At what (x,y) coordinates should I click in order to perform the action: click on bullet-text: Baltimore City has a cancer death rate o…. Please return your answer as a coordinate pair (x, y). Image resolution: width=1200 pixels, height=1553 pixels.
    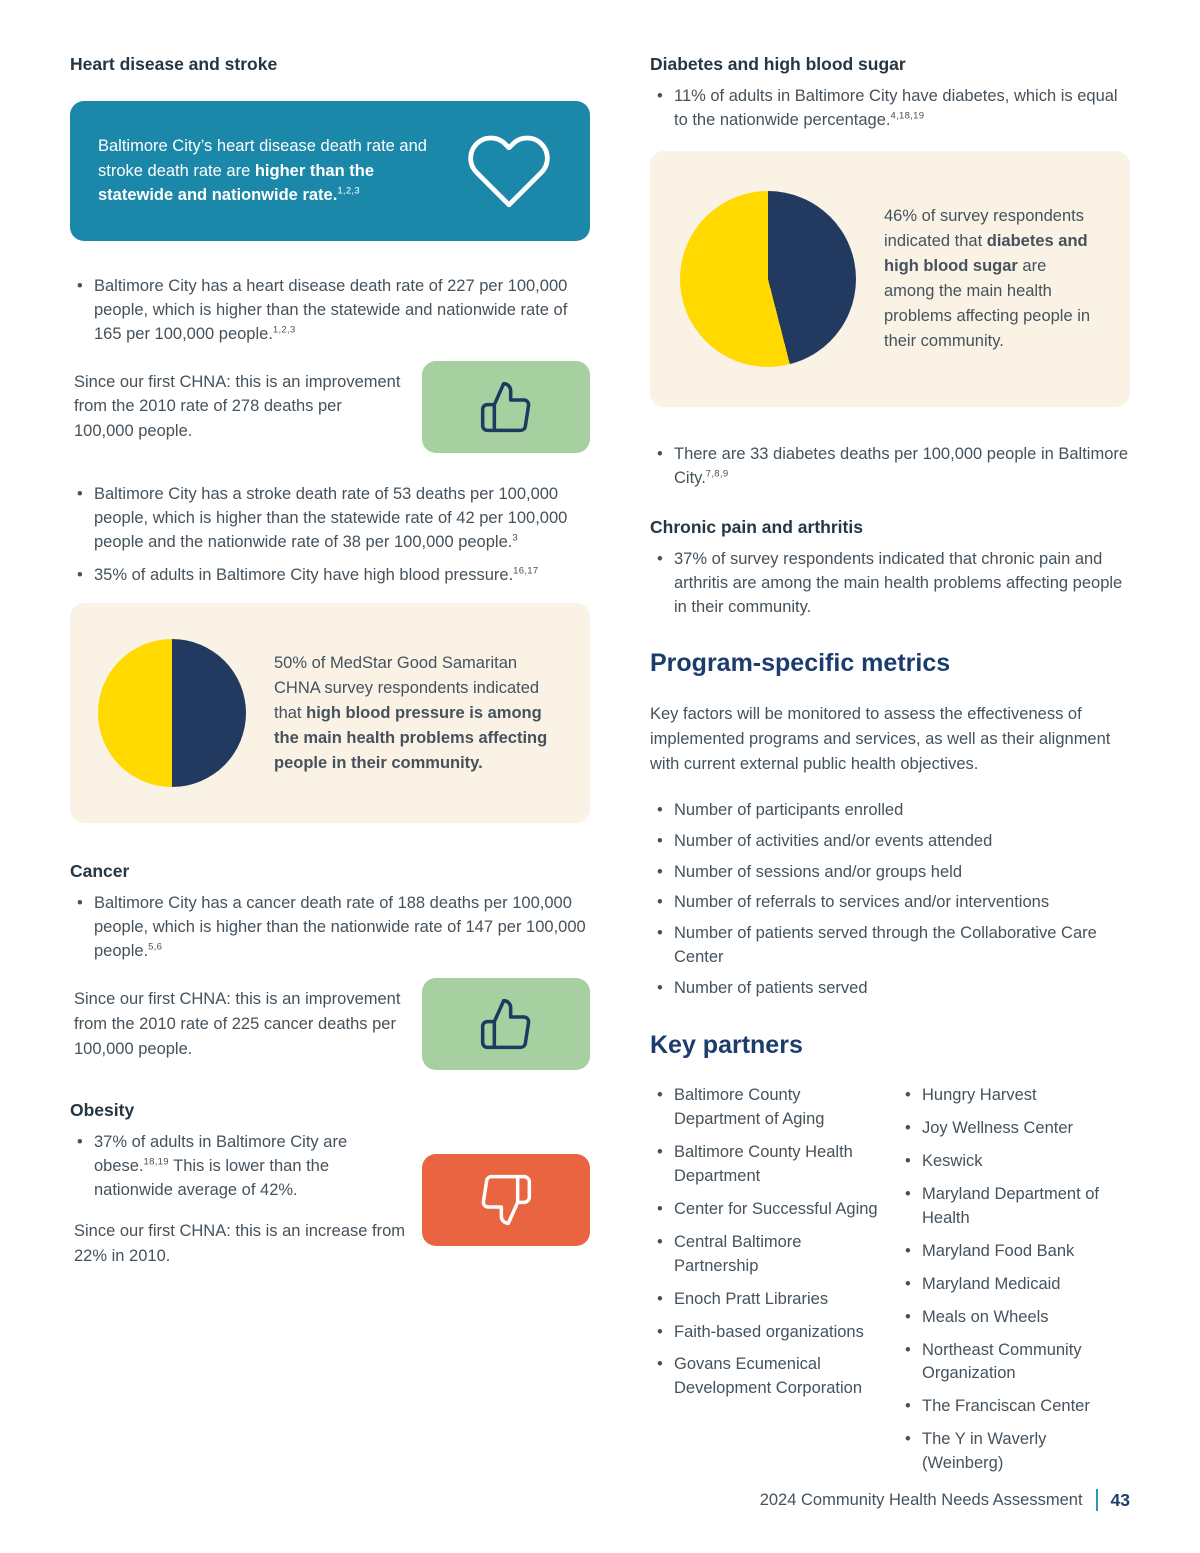
    Looking at the image, I should click on (340, 927).